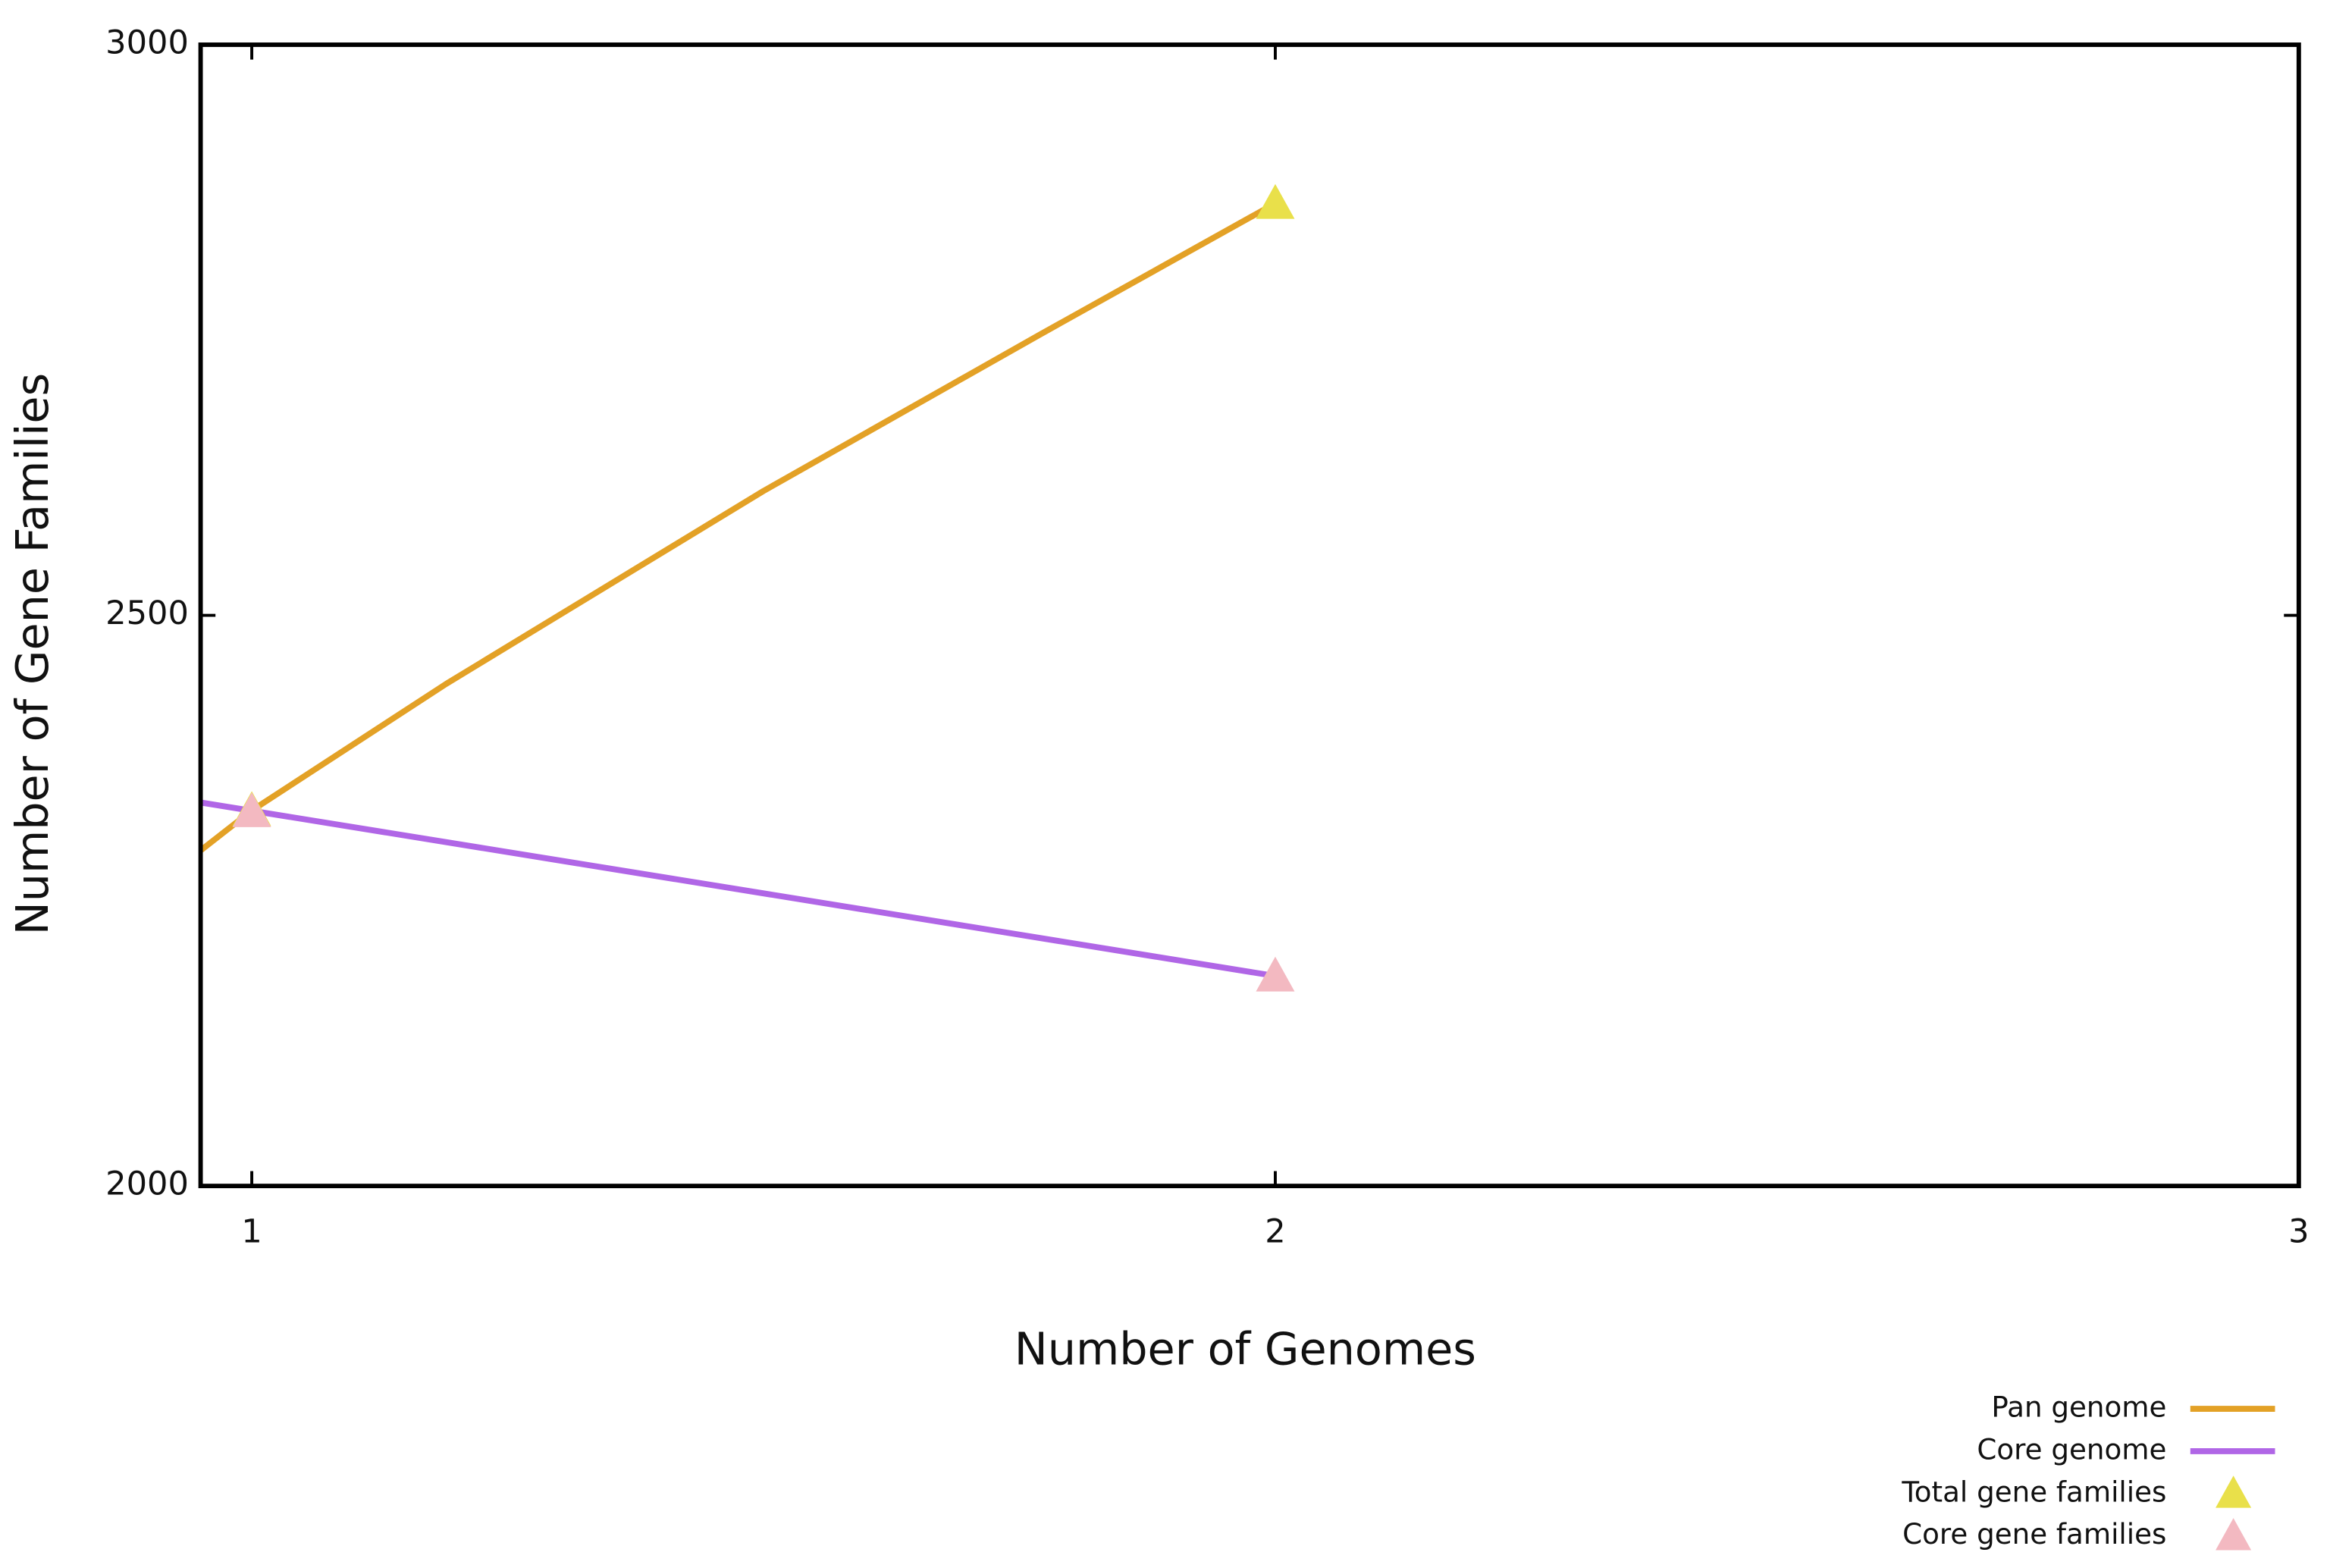  What do you see at coordinates (147, 43) in the screenshot?
I see `y-tick-label: 3000` at bounding box center [147, 43].